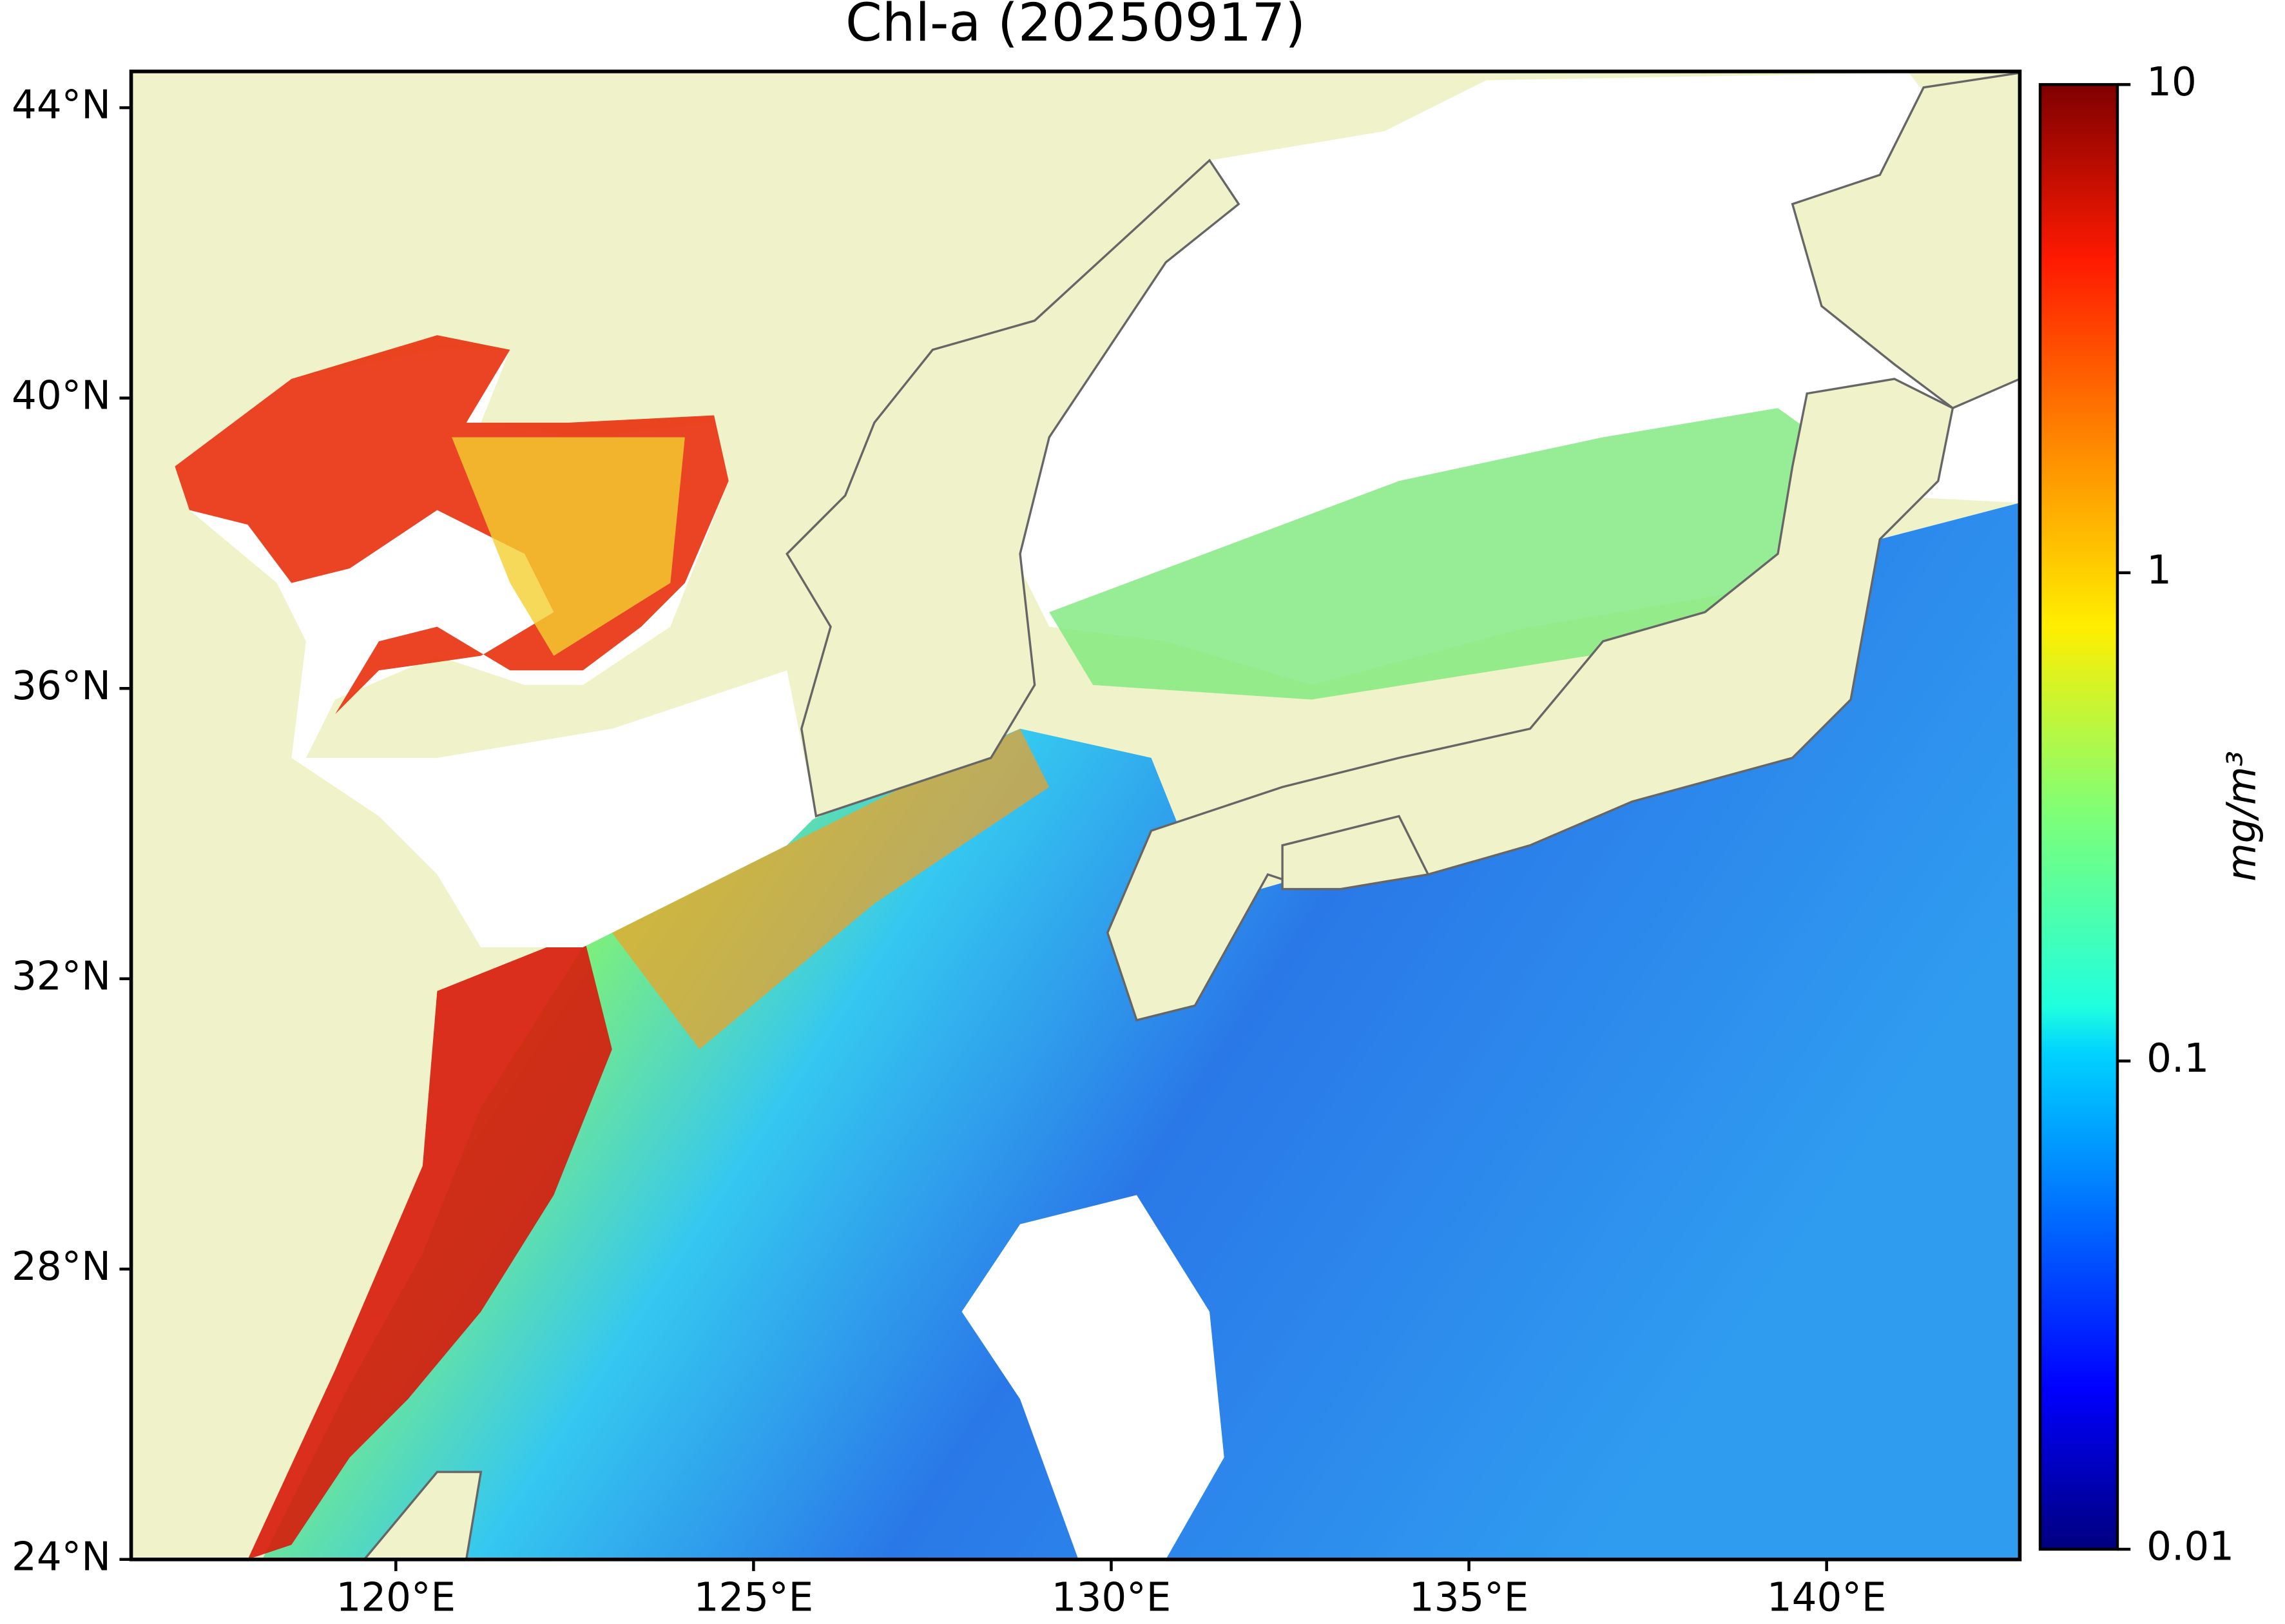 The height and width of the screenshot is (1624, 2285). I want to click on colorbar-tick-label: 10, so click(2171, 82).